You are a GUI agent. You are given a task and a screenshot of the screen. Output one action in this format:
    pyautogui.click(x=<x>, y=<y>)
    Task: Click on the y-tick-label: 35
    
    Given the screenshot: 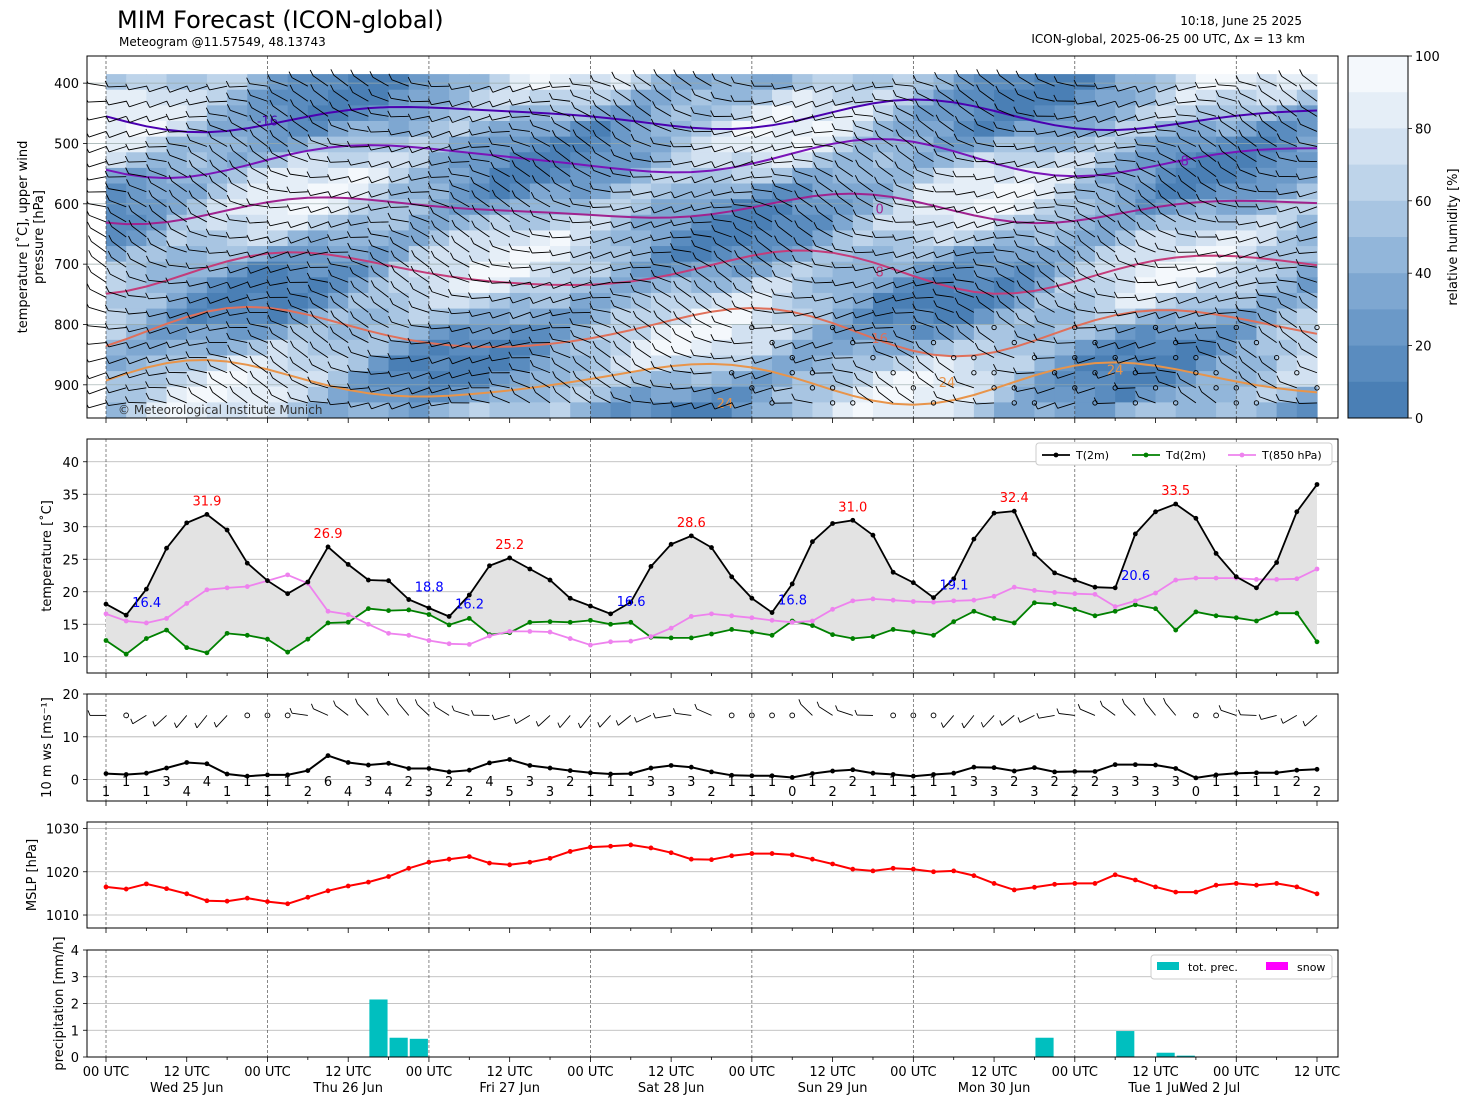 What is the action you would take?
    pyautogui.click(x=70, y=495)
    